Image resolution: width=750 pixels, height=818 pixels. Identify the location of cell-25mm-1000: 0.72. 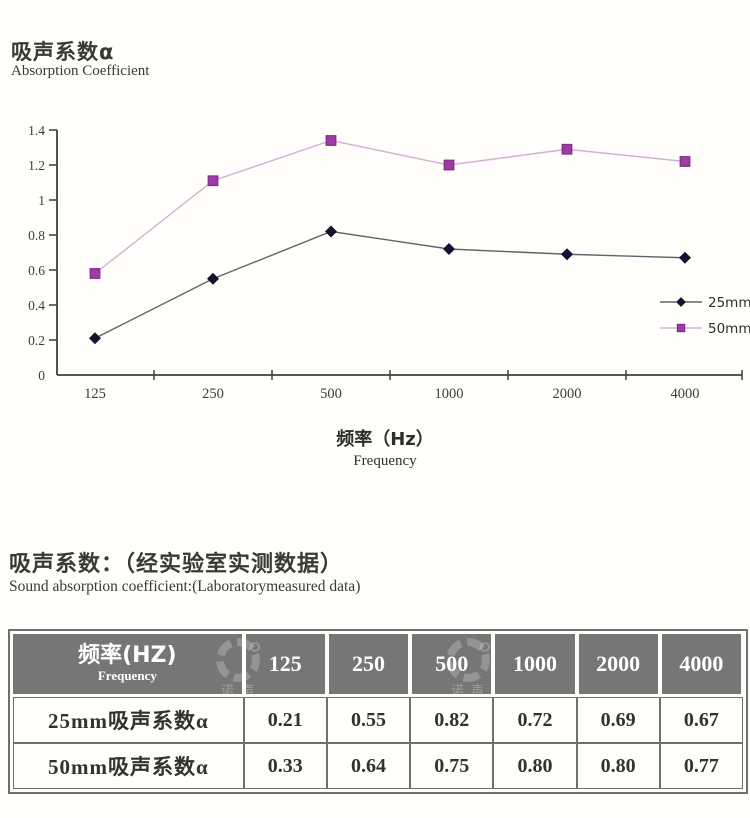
(535, 720).